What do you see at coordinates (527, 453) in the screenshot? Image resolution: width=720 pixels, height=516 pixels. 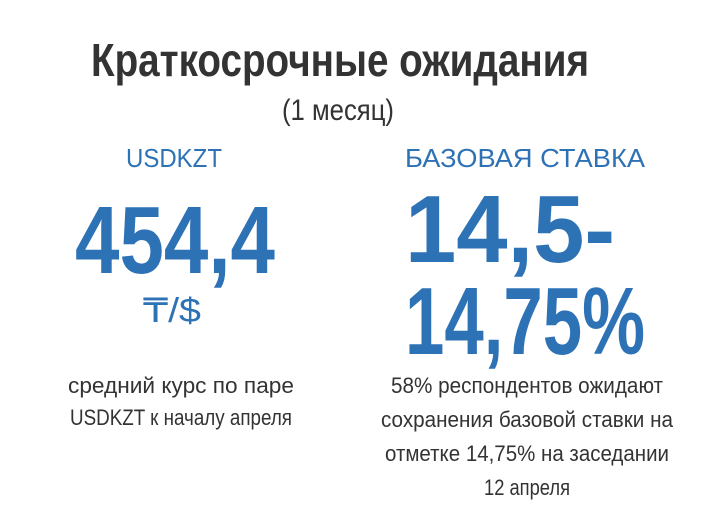 I see `description-line: отметке 14,75% на заседании` at bounding box center [527, 453].